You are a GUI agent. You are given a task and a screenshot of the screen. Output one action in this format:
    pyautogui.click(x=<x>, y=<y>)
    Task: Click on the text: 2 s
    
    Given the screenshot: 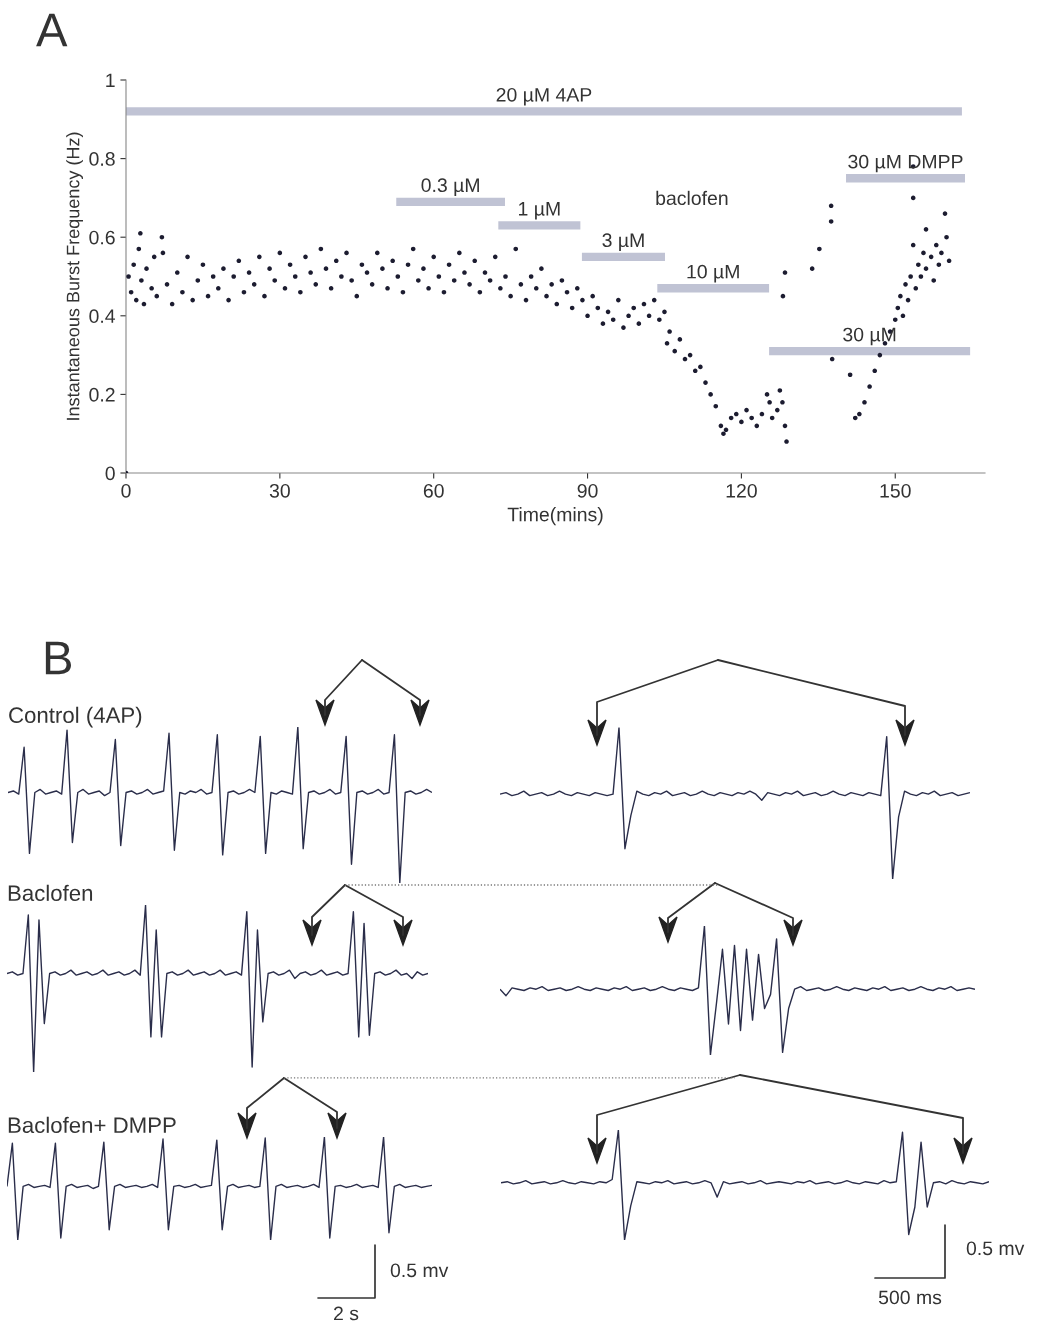 What is the action you would take?
    pyautogui.click(x=346, y=1313)
    